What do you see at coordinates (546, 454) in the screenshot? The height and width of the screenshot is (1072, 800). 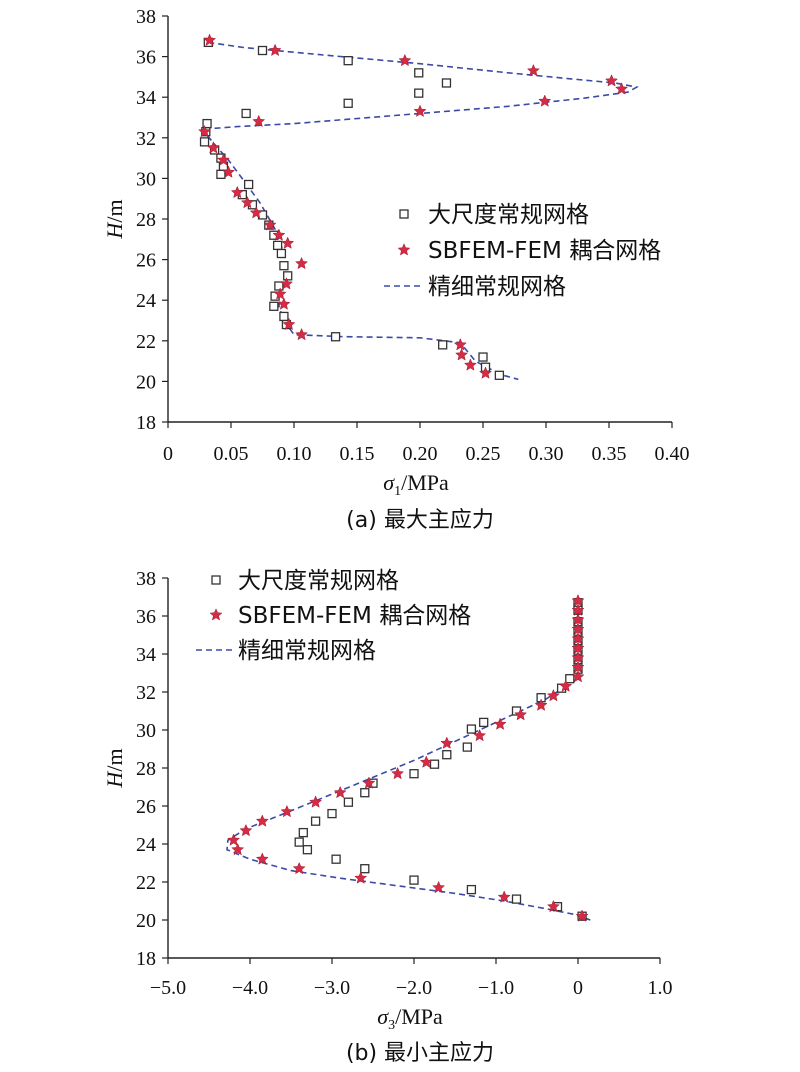 I see `x-tick-label: 0.30` at bounding box center [546, 454].